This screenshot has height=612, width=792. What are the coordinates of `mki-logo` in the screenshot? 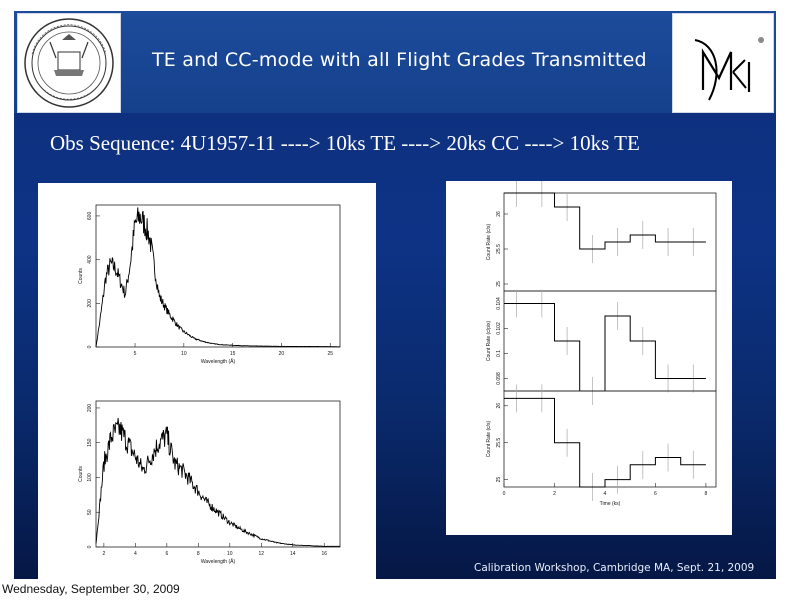 It's located at (723, 63).